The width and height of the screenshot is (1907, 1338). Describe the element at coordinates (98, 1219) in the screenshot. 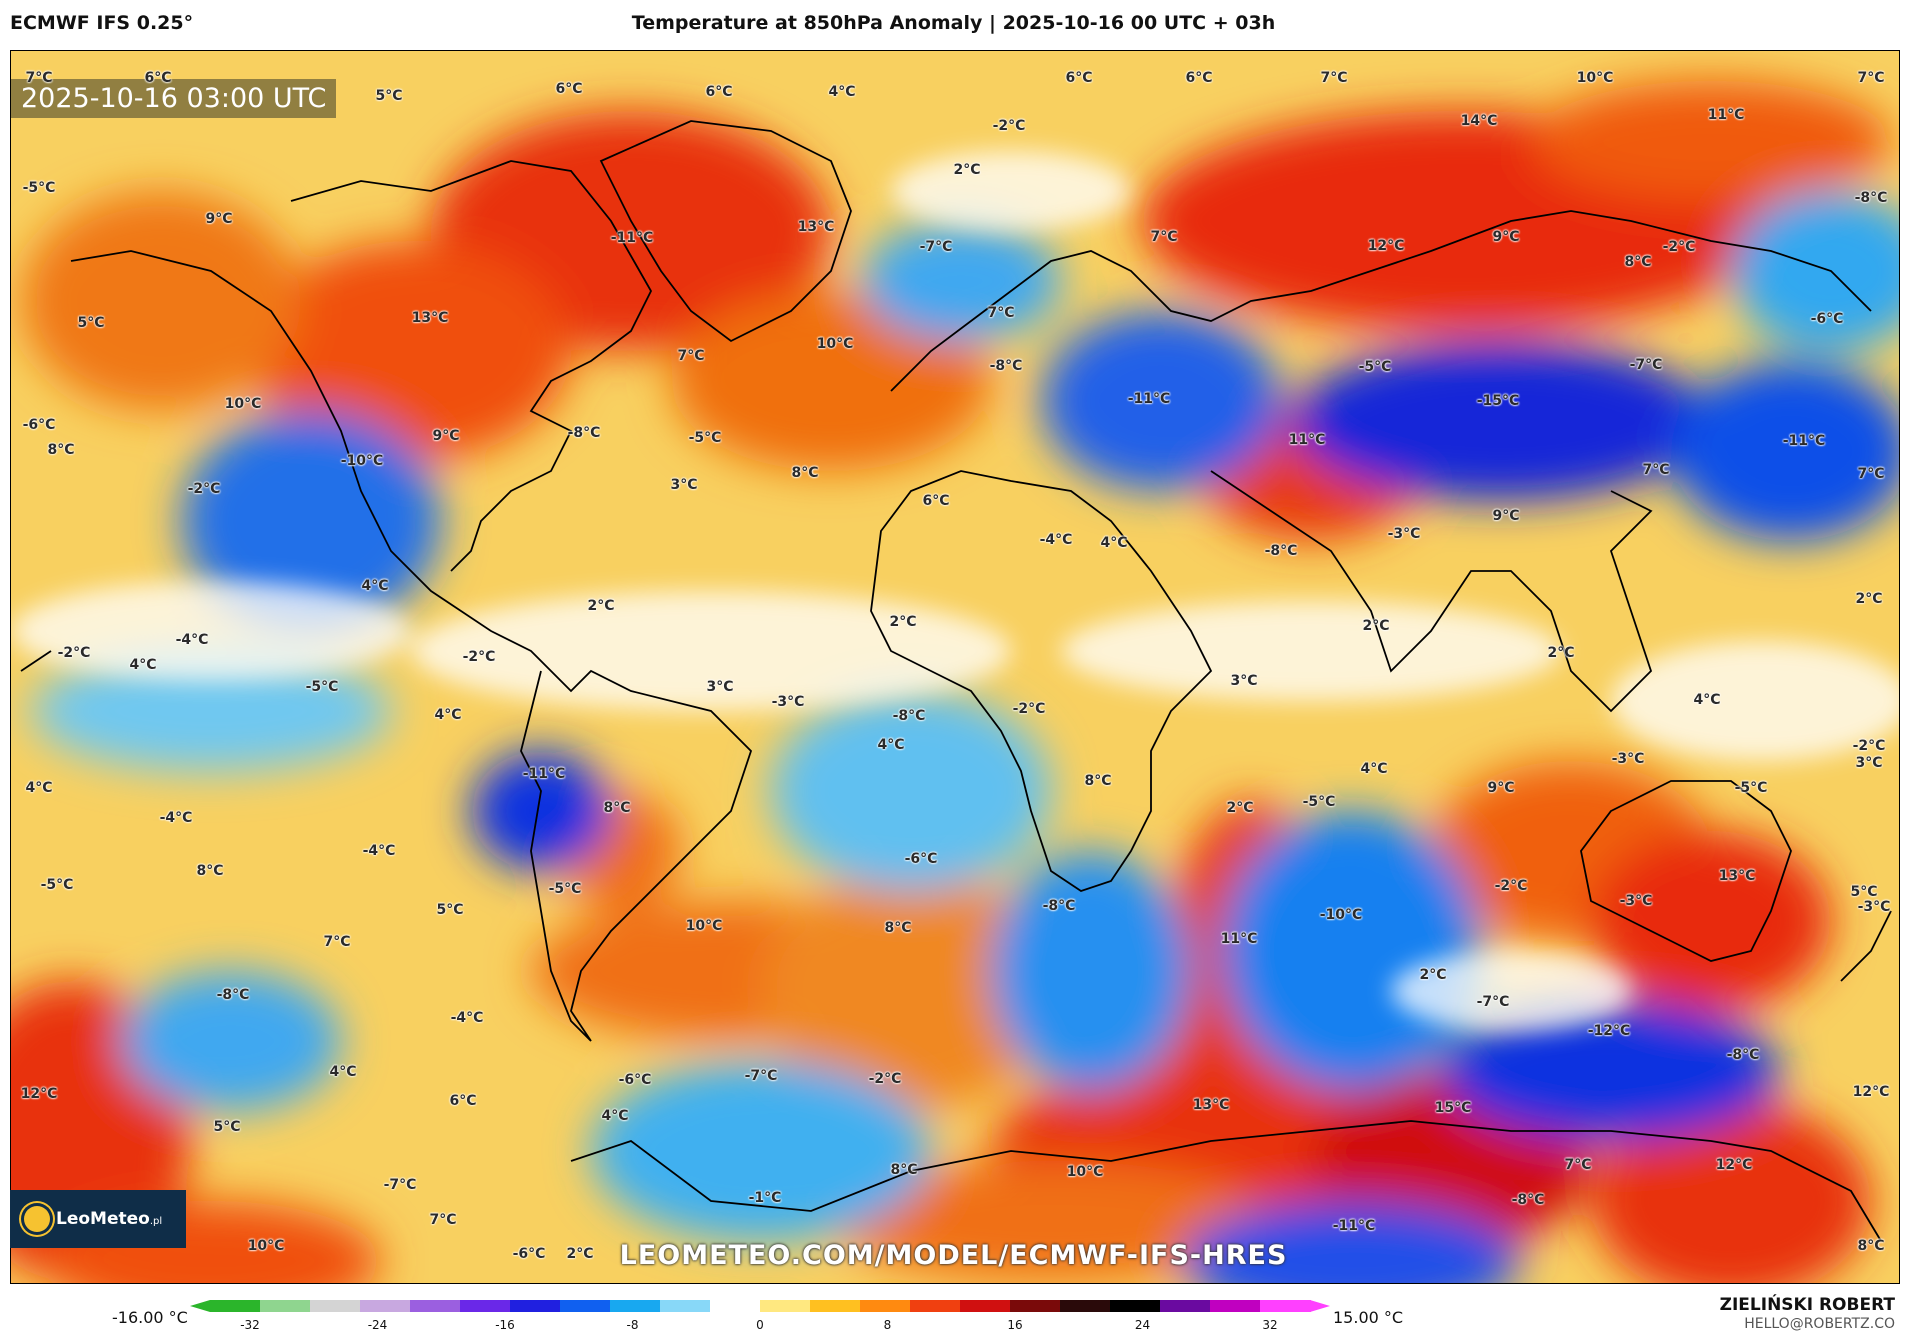

I see `leometeo-logo: LeoMeteo.pl` at that location.